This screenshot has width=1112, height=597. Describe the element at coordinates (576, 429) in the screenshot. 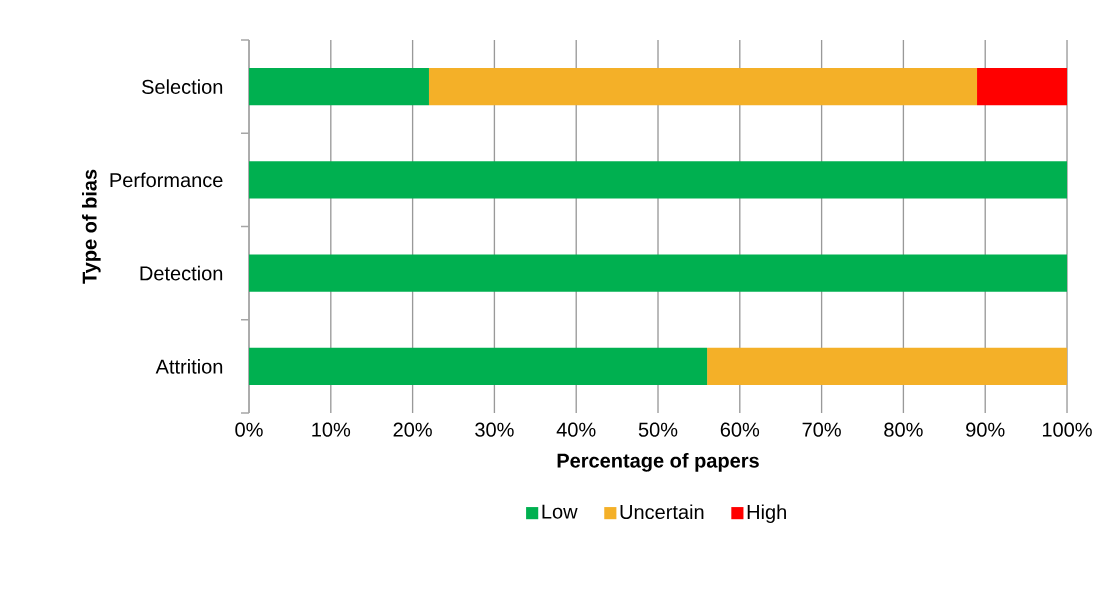

I see `x-tick-label: 40%` at that location.